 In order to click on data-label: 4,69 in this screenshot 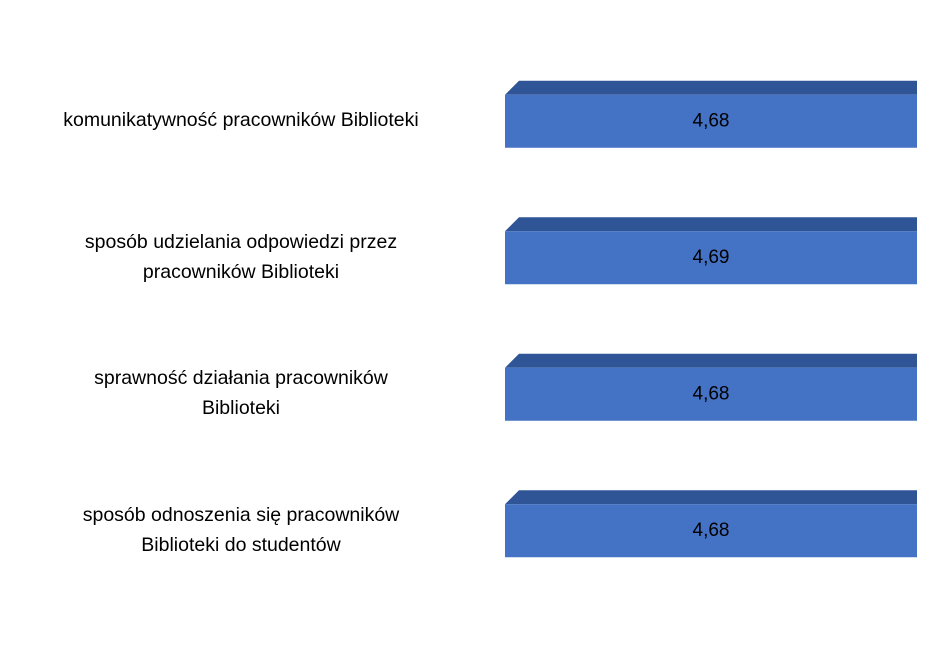, I will do `click(711, 257)`.